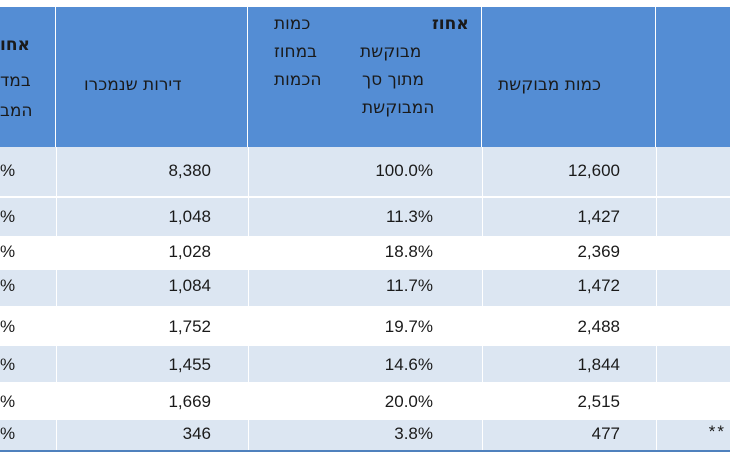  What do you see at coordinates (393, 80) in the screenshot?
I see `header-pct-line-3b: מתוך סך` at bounding box center [393, 80].